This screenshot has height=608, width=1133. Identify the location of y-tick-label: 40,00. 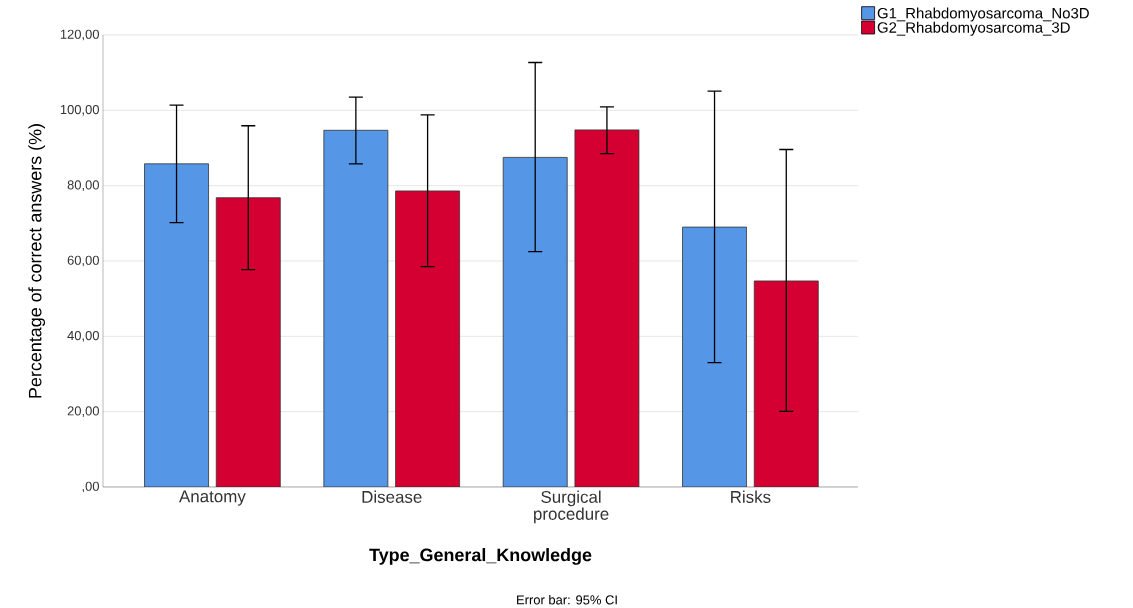
(83, 336).